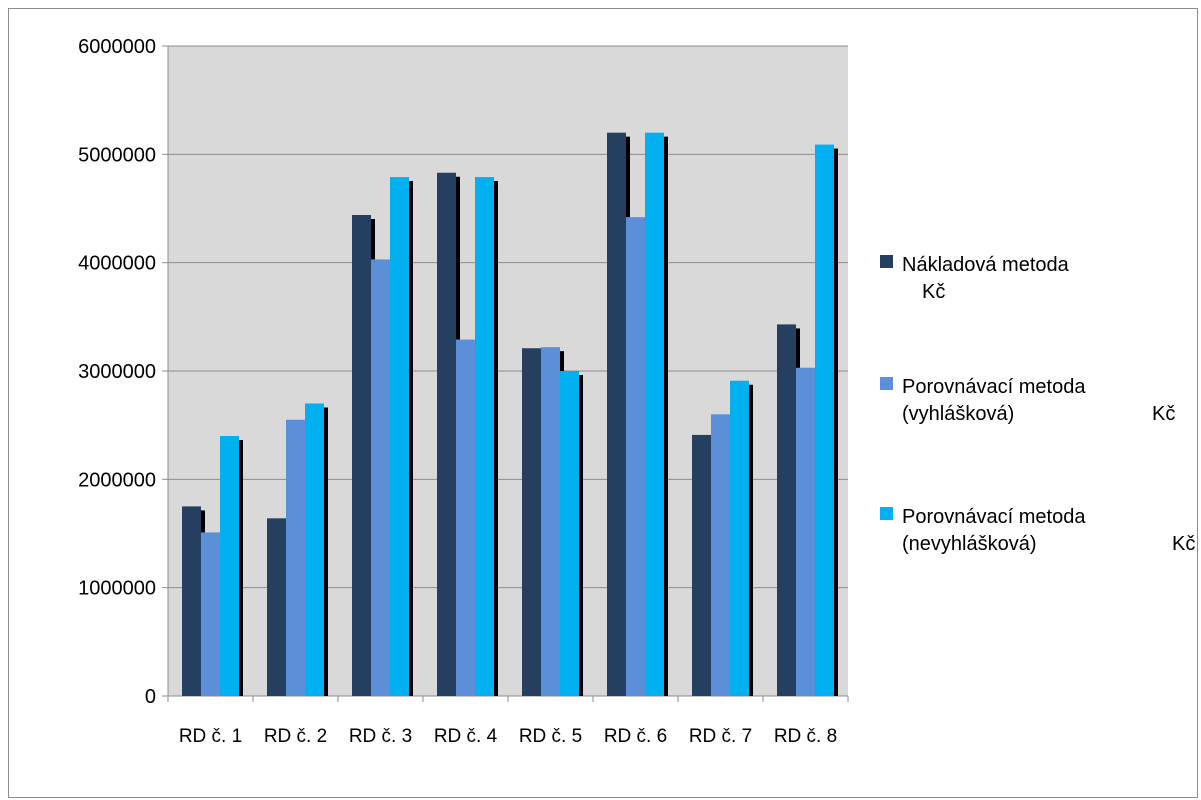  What do you see at coordinates (969, 544) in the screenshot?
I see `legend-label: (nevyhlášková)` at bounding box center [969, 544].